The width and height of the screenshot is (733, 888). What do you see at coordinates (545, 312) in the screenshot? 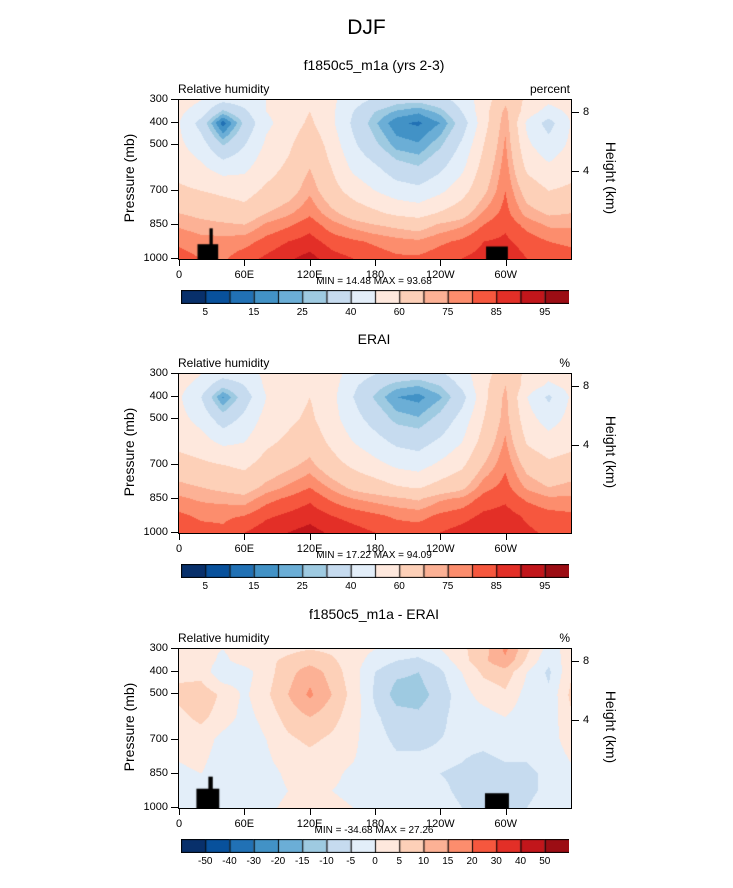
I see `colorbar-tick-label: 95` at bounding box center [545, 312].